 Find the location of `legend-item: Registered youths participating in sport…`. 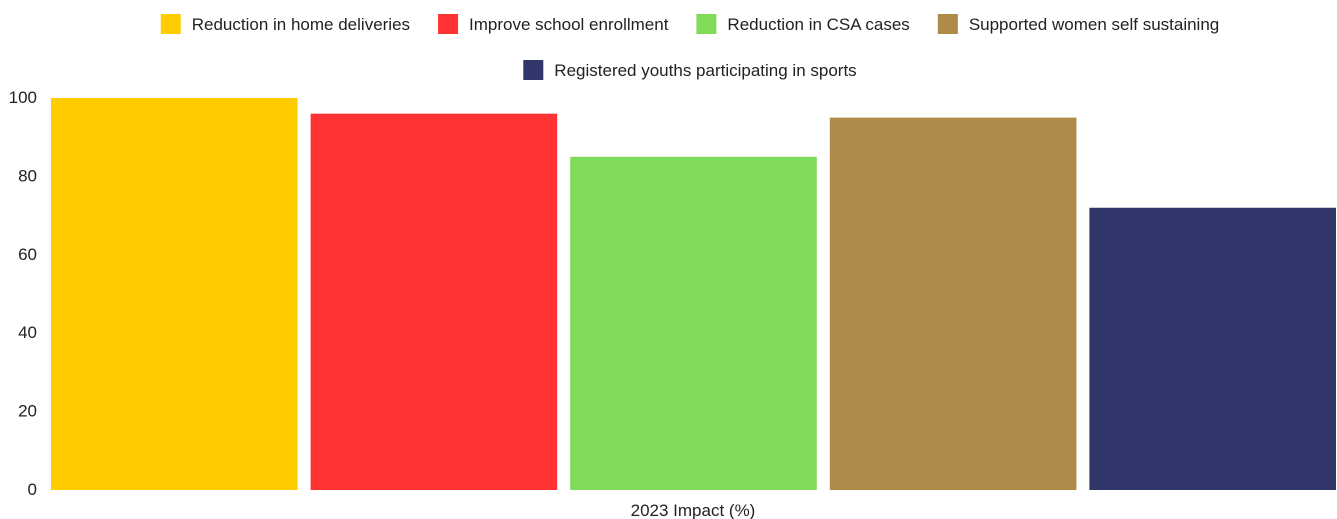

legend-item: Registered youths participating in sport… is located at coordinates (690, 70).